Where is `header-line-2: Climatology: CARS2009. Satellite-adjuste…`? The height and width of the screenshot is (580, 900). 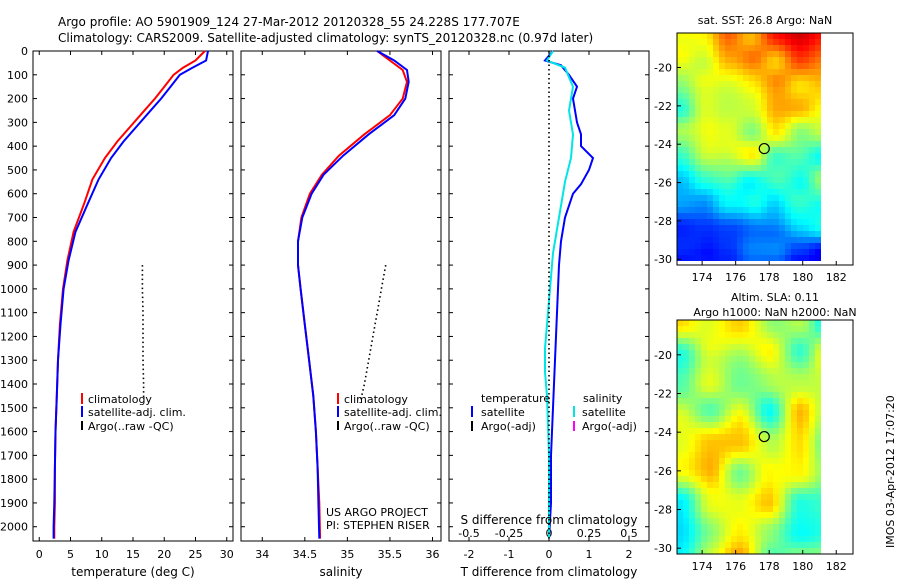
header-line-2: Climatology: CARS2009. Satellite-adjuste… is located at coordinates (325, 38).